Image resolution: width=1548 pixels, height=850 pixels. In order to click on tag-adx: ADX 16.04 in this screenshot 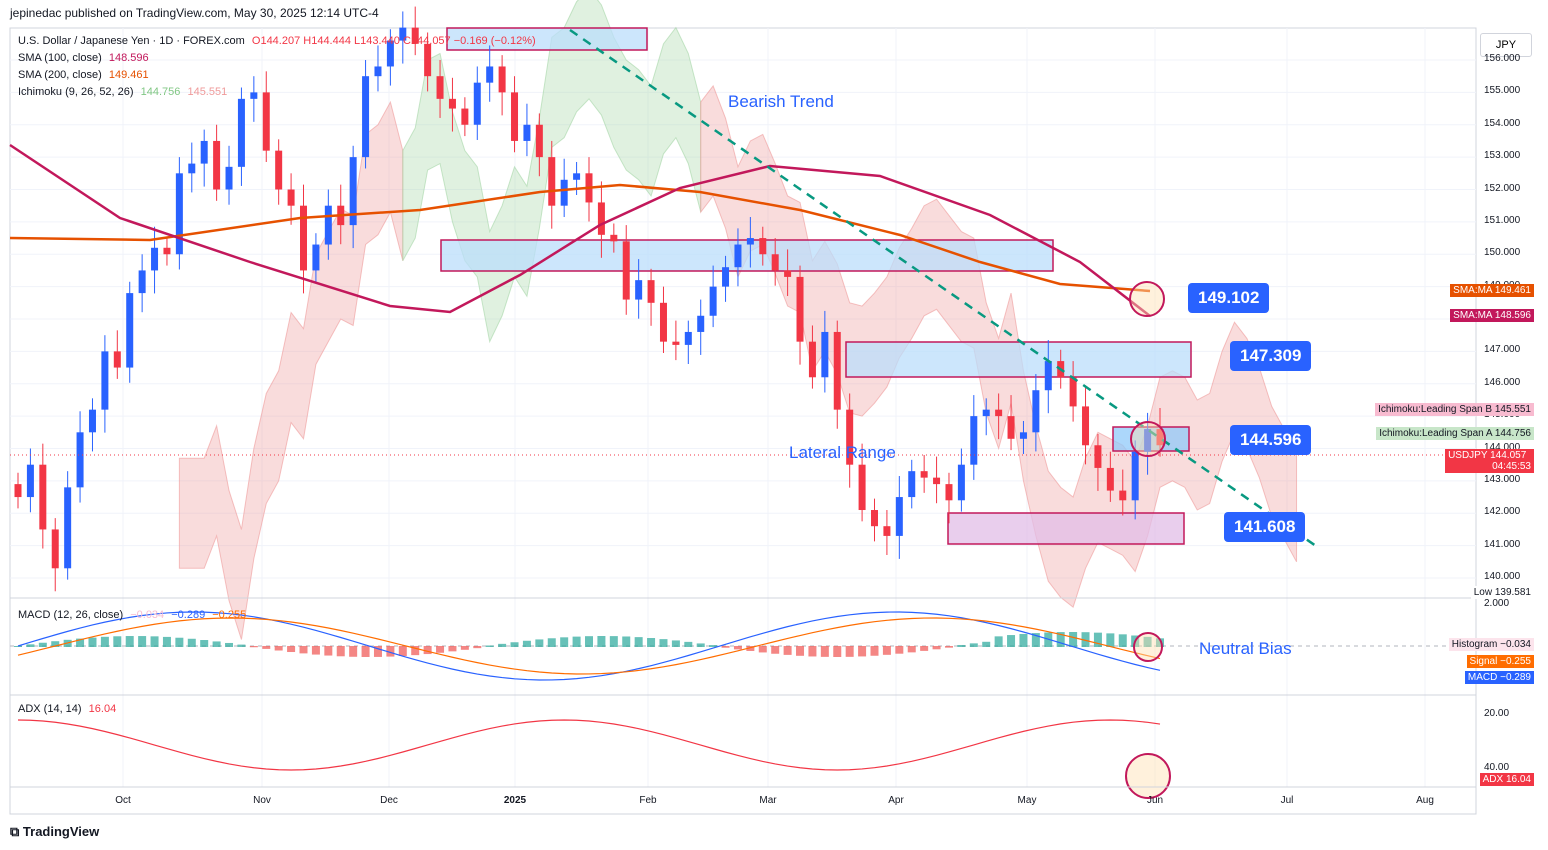, I will do `click(1506, 779)`.